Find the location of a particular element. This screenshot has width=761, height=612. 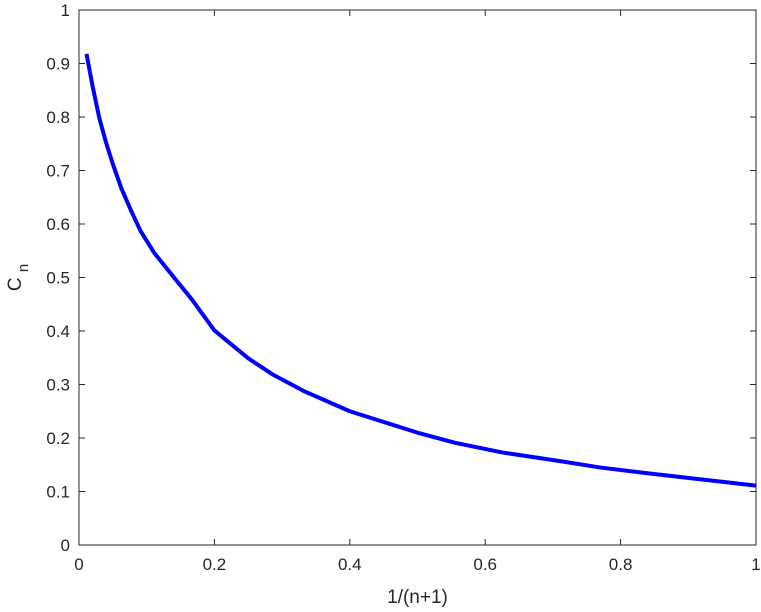

y-tick-label: 0.5 is located at coordinates (58, 278).